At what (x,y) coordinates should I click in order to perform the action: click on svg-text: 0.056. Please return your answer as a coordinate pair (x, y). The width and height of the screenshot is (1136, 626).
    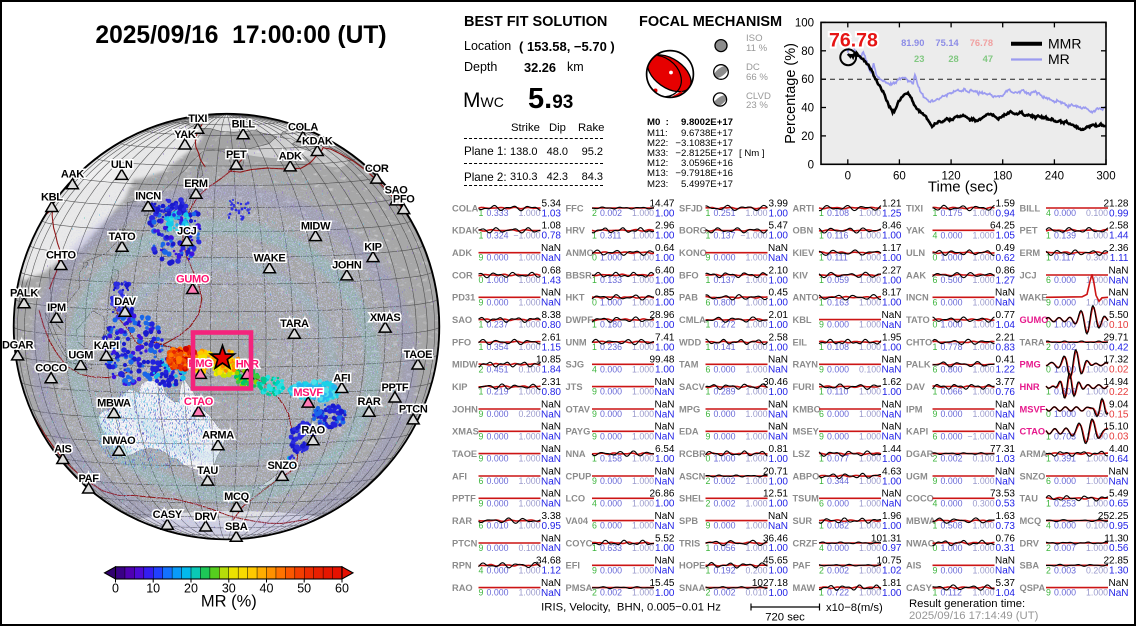
    Looking at the image, I should click on (725, 548).